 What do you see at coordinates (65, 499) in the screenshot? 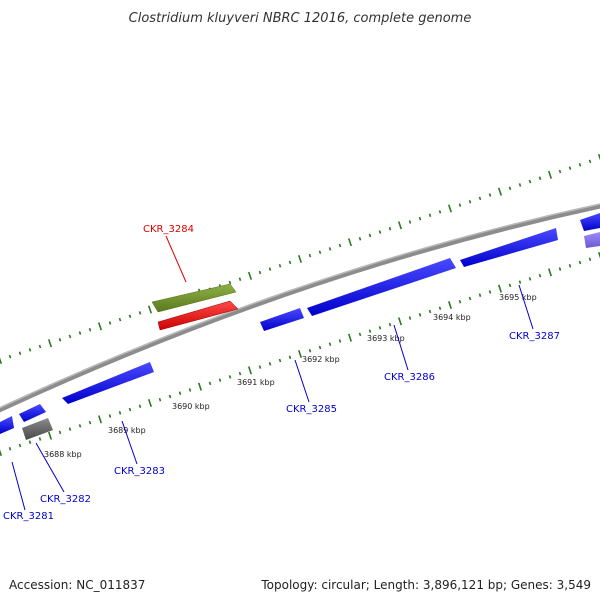
I see `gene-label-ckr-3282: CKR_3282` at bounding box center [65, 499].